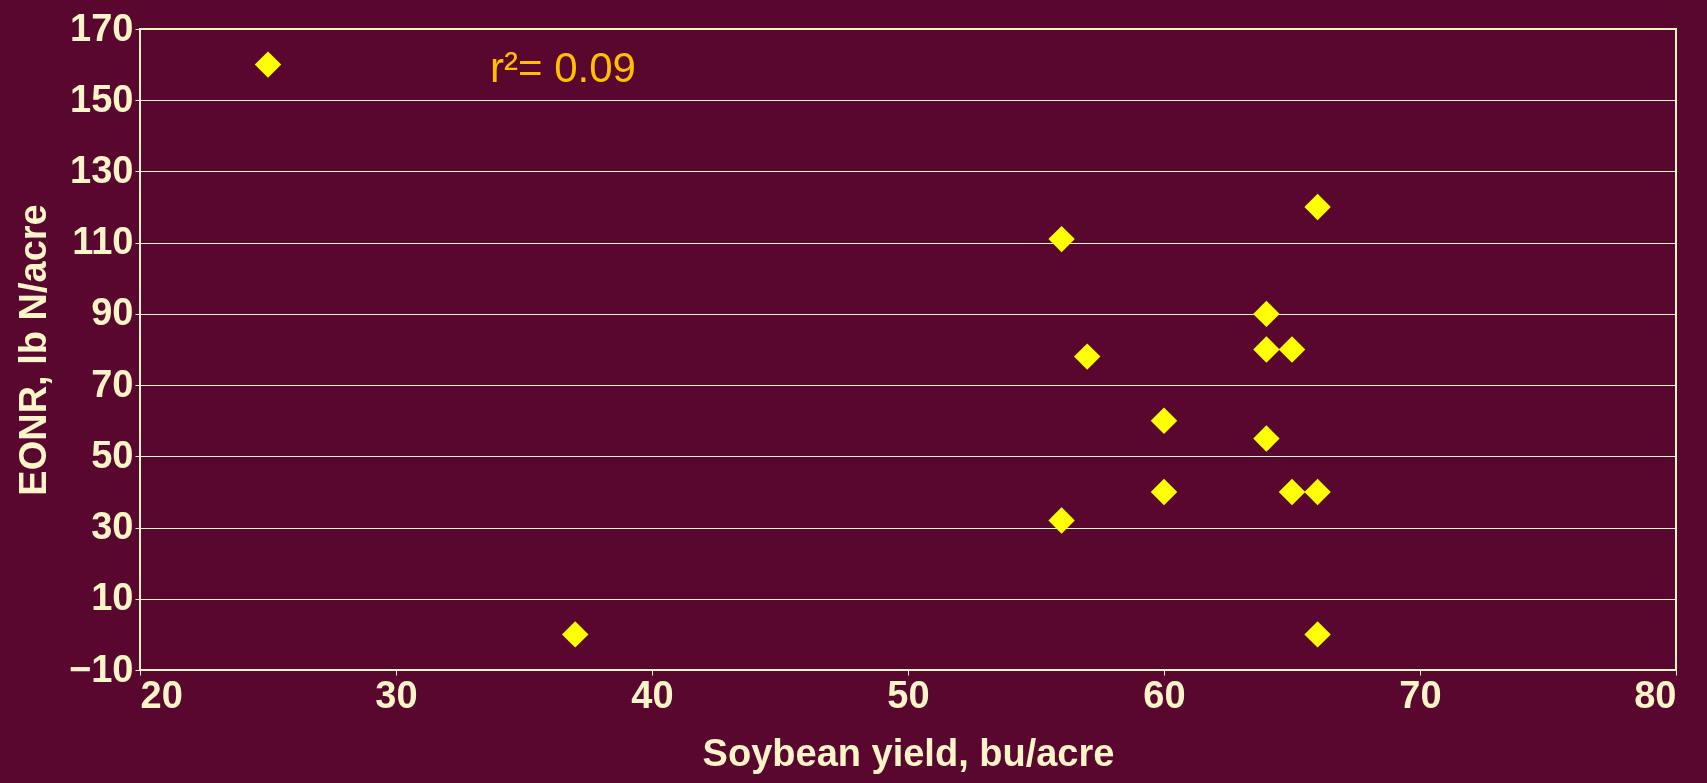 The width and height of the screenshot is (1707, 783). Describe the element at coordinates (103, 241) in the screenshot. I see `y-tick-label: 110` at that location.